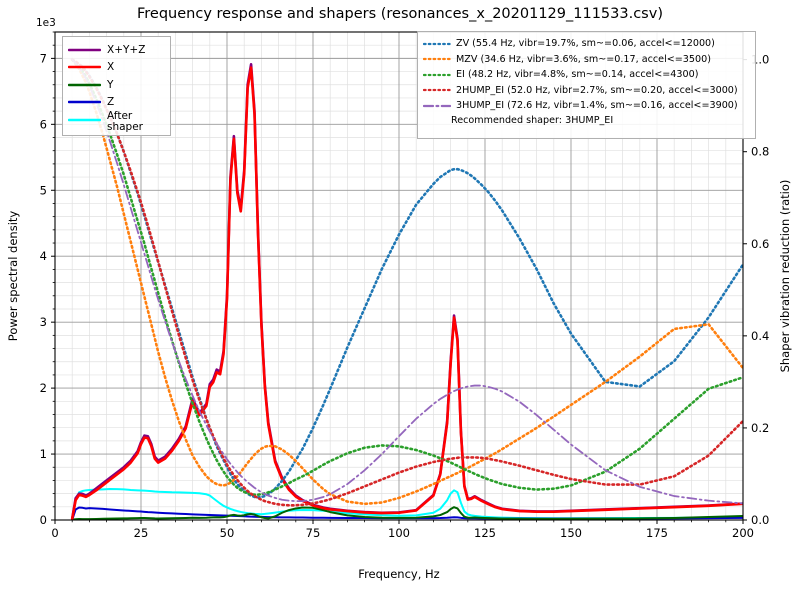 The height and width of the screenshot is (600, 800). I want to click on psd-legend-item: Y, so click(116, 85).